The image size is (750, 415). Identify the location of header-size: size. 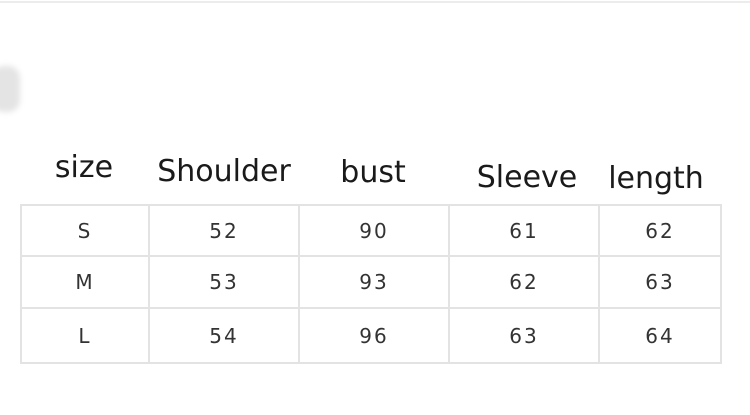
(84, 167).